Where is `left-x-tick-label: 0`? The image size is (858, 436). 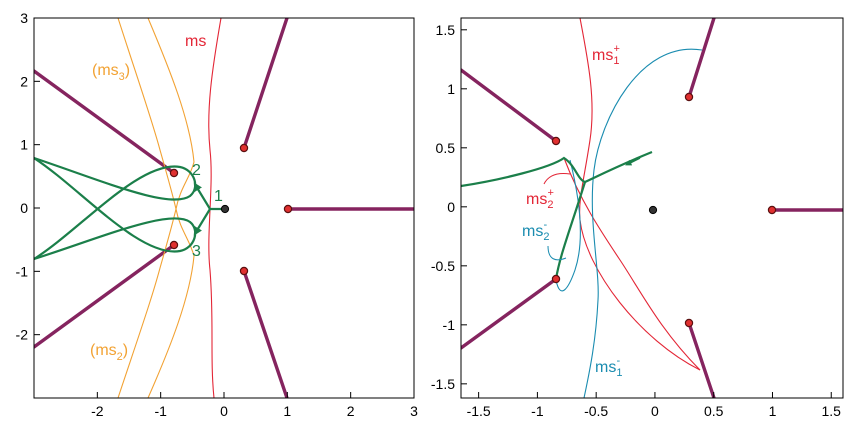
left-x-tick-label: 0 is located at coordinates (224, 411).